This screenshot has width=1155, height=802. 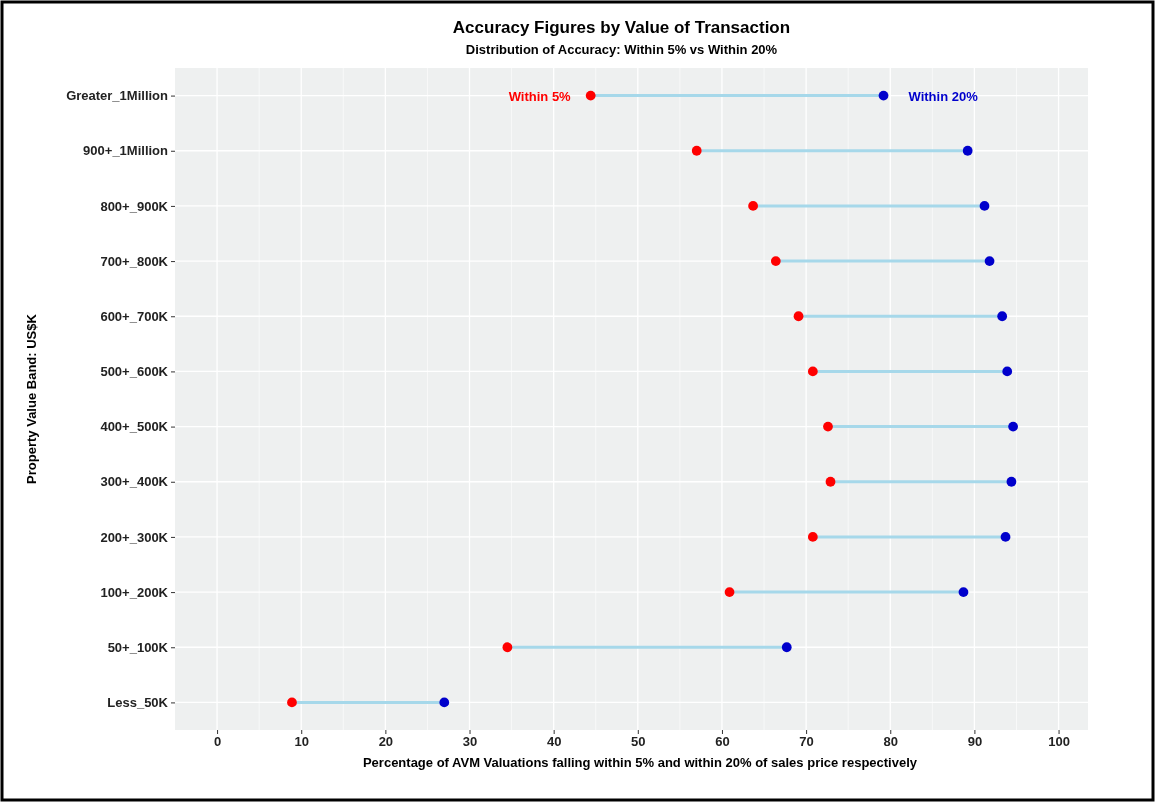 I want to click on y-tick-label: Less_50K, so click(x=138, y=703).